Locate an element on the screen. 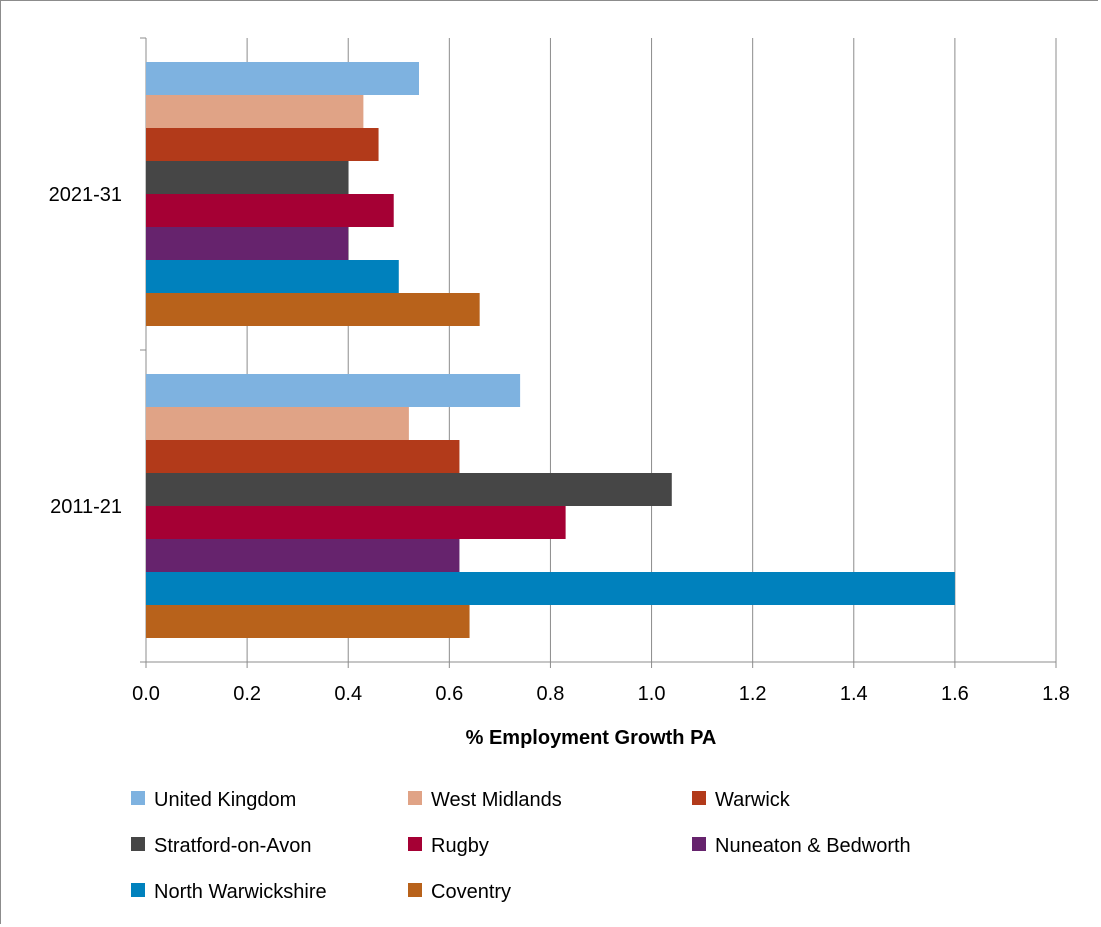  legend-label-united-kingdom: United Kingdom is located at coordinates (225, 800).